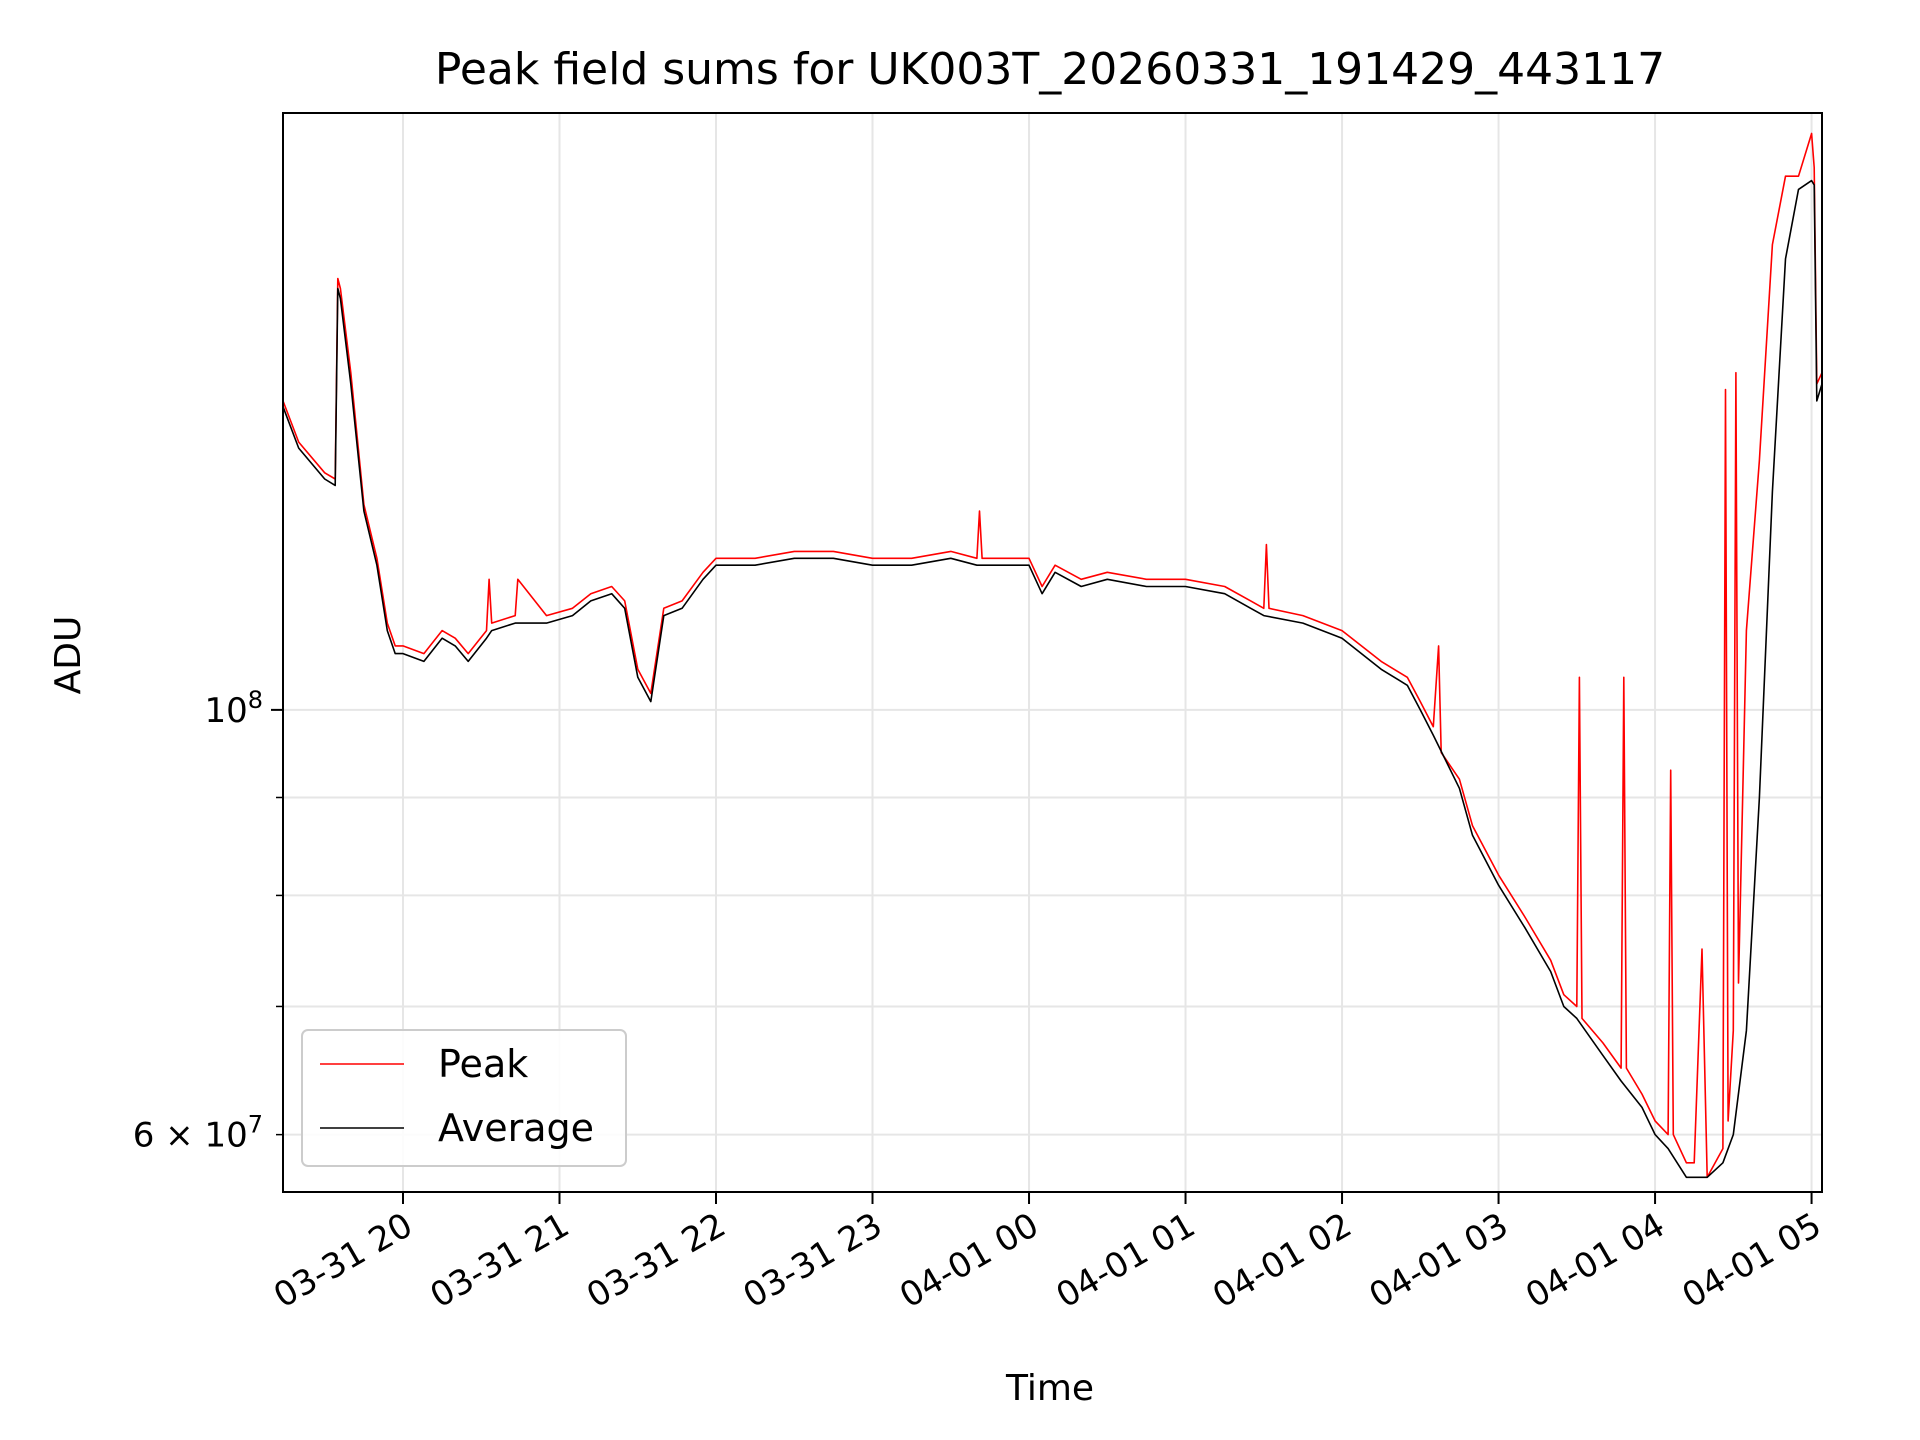 Image resolution: width=1920 pixels, height=1440 pixels. I want to click on y-minor-tick-label: 6 × 107, so click(198, 1133).